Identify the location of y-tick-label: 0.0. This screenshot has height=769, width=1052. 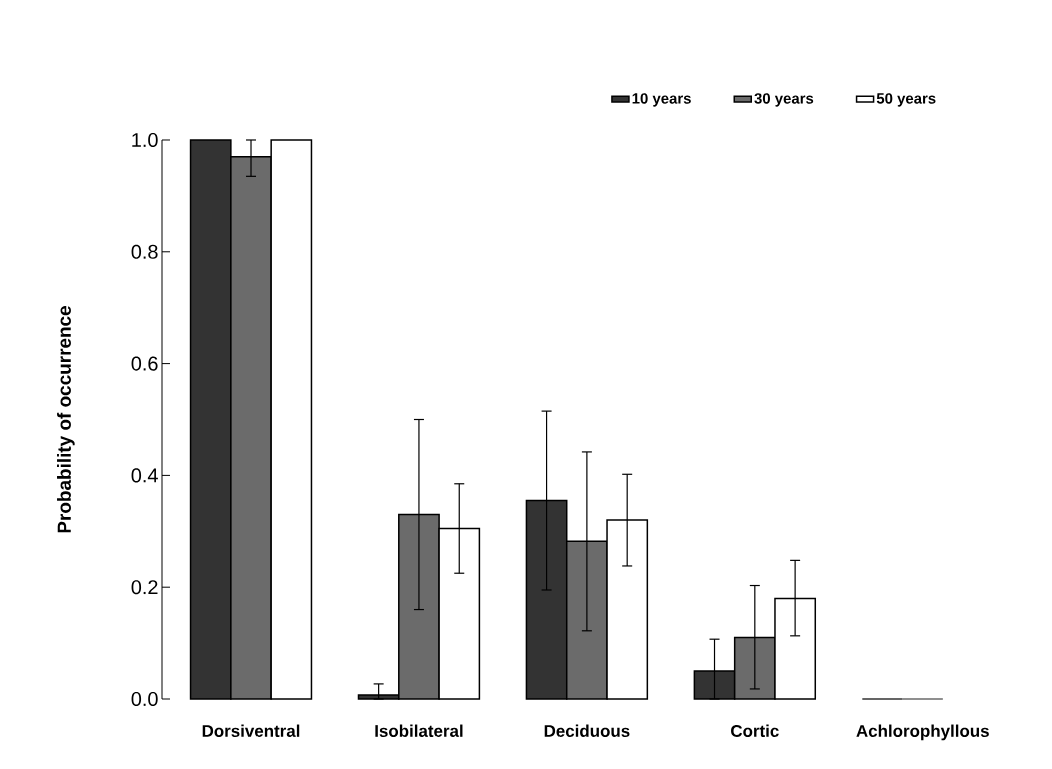
(144, 699).